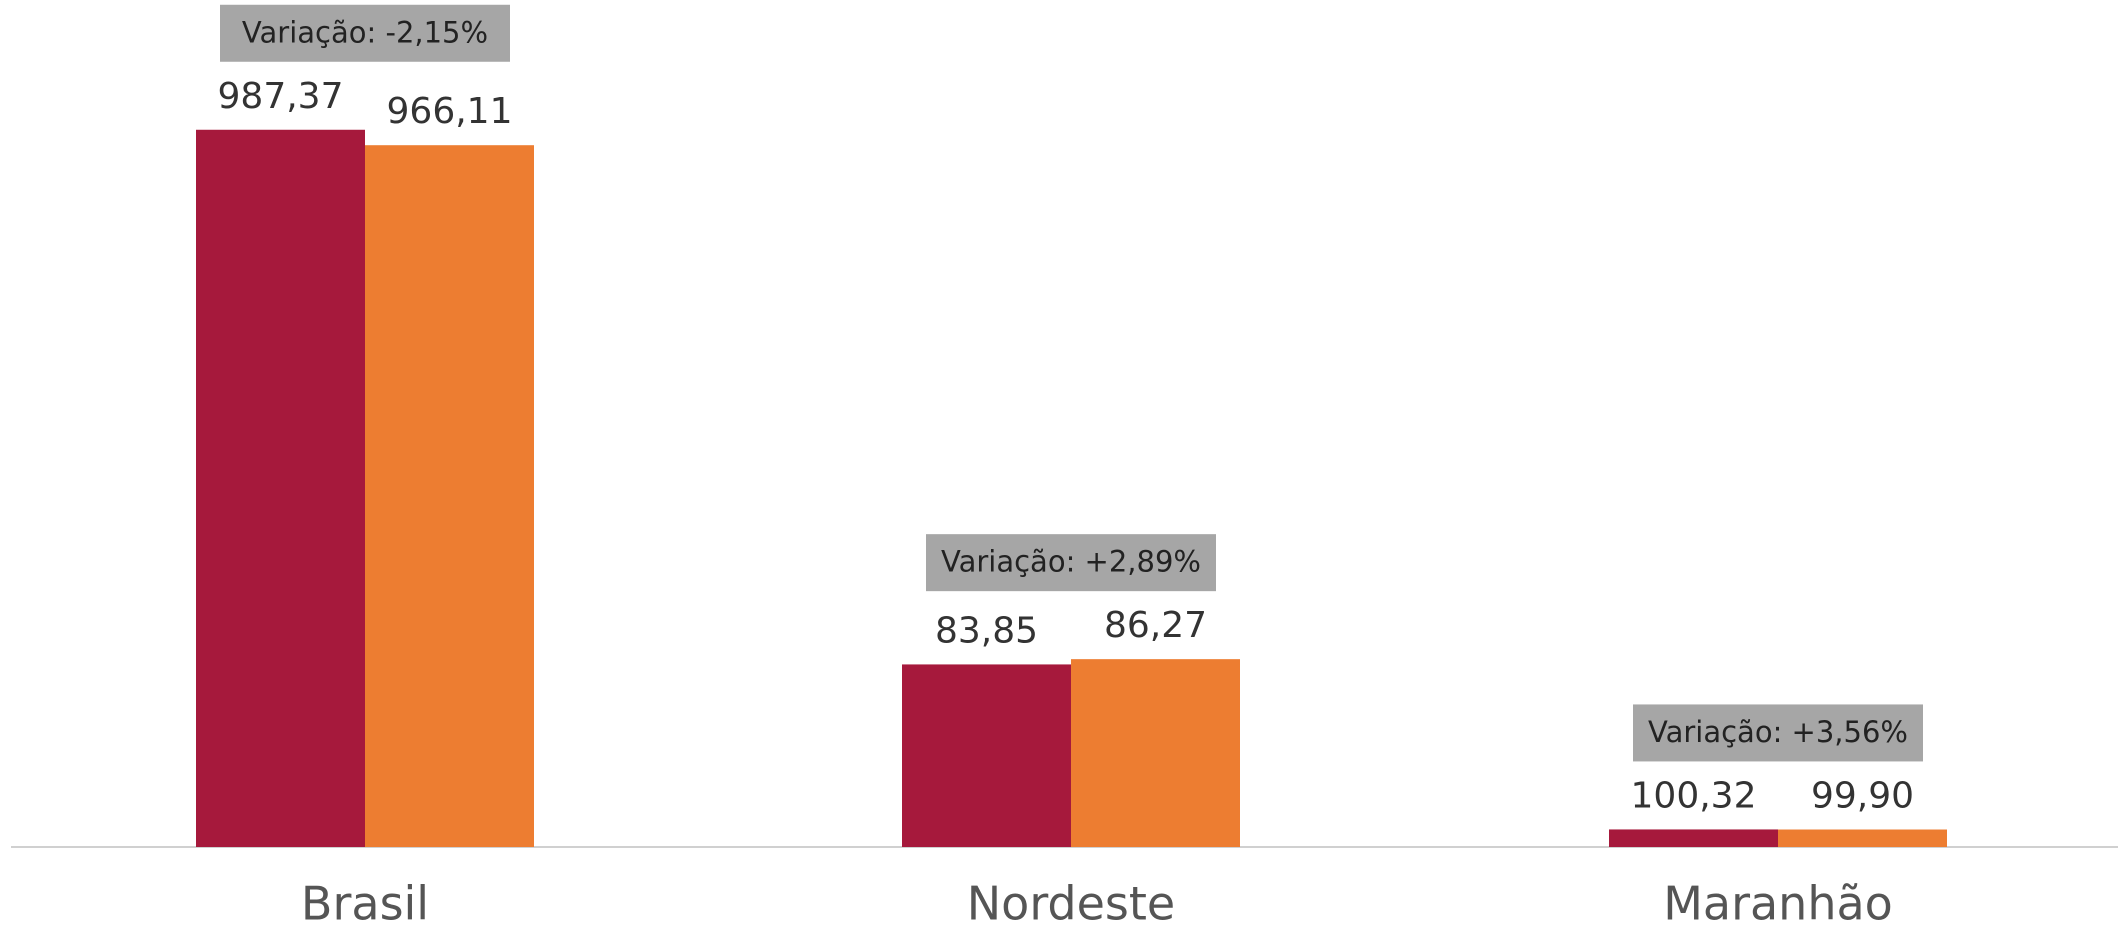  I want to click on annotation: Variação: +2,89%, so click(1071, 562).